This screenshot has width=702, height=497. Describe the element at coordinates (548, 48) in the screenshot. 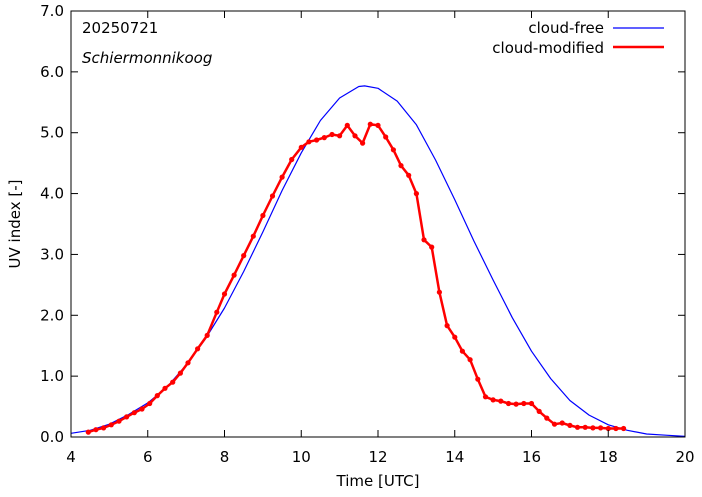

I see `legend-label-cloud-modified: cloud-modified` at that location.